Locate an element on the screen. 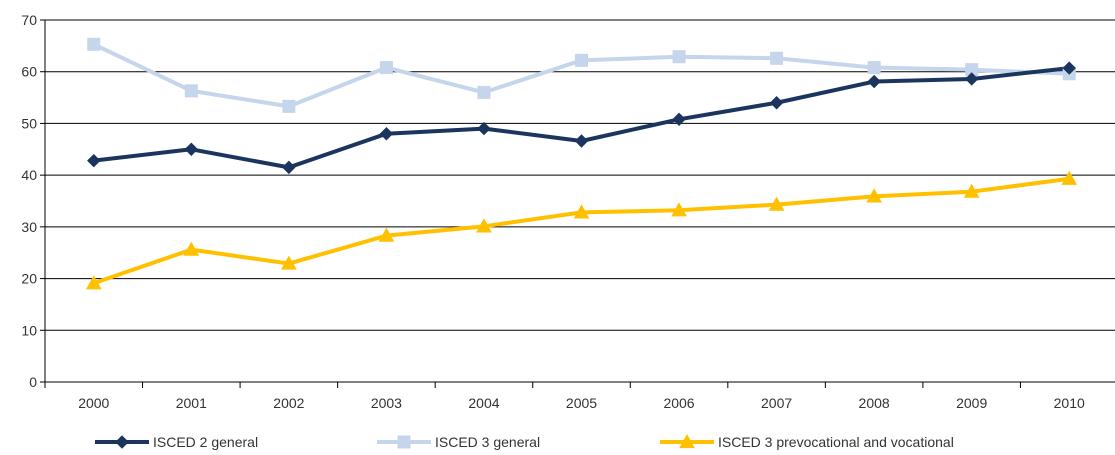  x-tick-label: 2001 is located at coordinates (191, 403).